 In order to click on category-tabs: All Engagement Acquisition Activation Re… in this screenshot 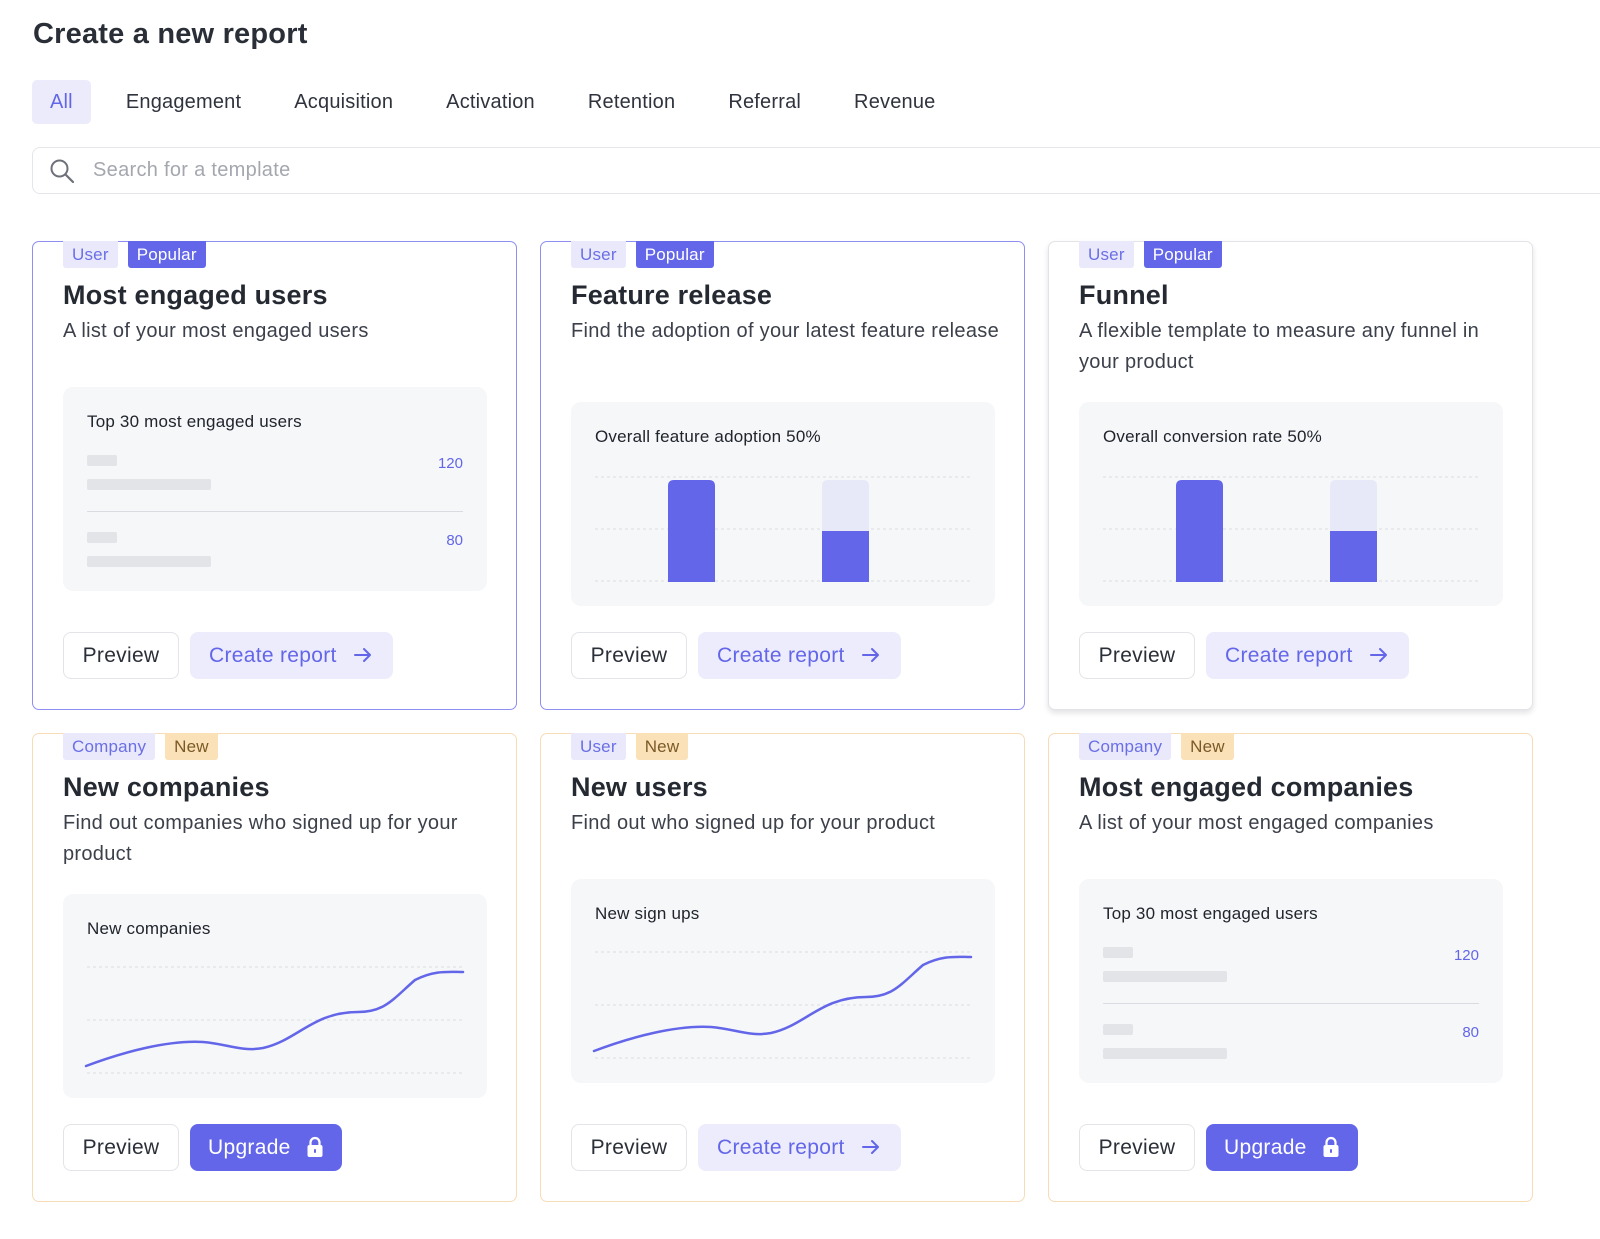, I will do `click(501, 102)`.